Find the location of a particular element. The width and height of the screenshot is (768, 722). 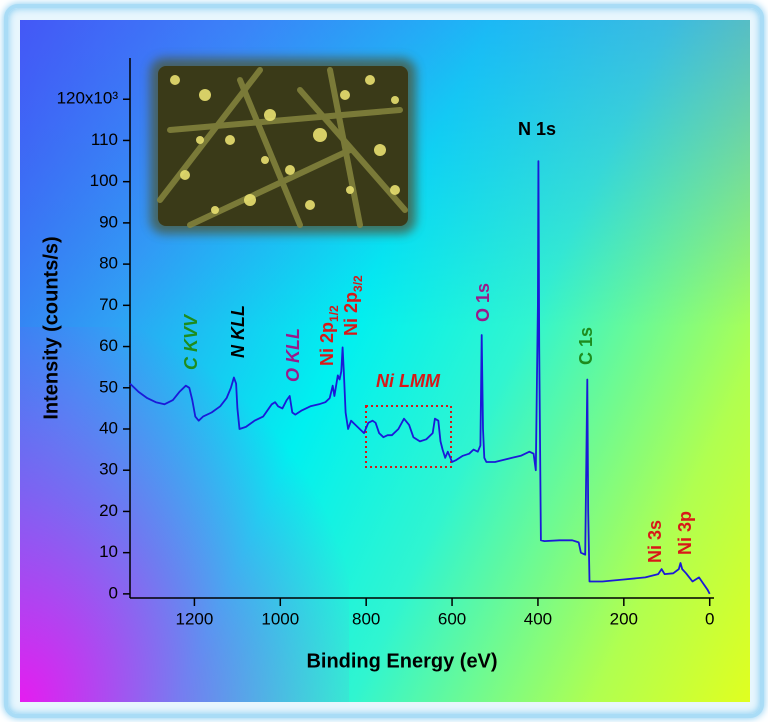

y-tick-label: 110 is located at coordinates (104, 139).